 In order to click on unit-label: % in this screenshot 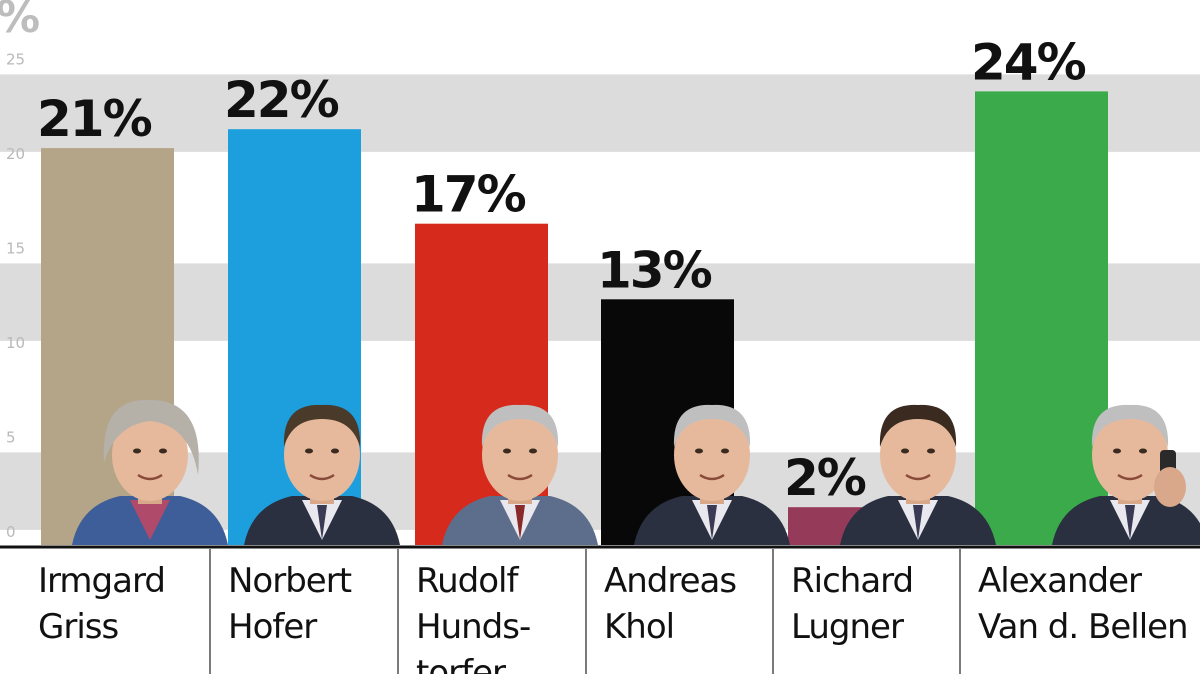, I will do `click(20, 21)`.